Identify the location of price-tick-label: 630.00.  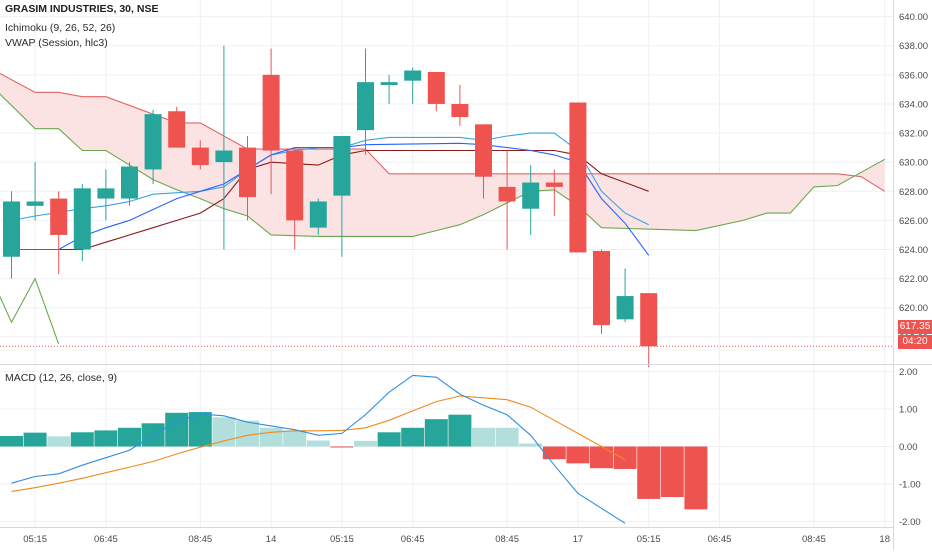
(913, 163).